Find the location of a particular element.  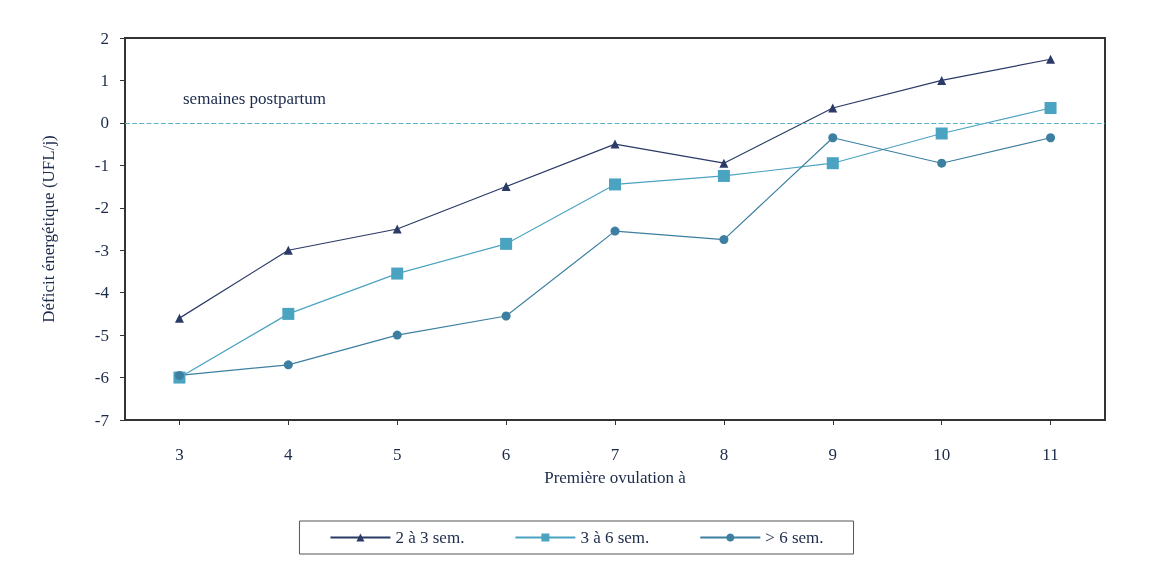

x-tick-label: 3 is located at coordinates (179, 454).